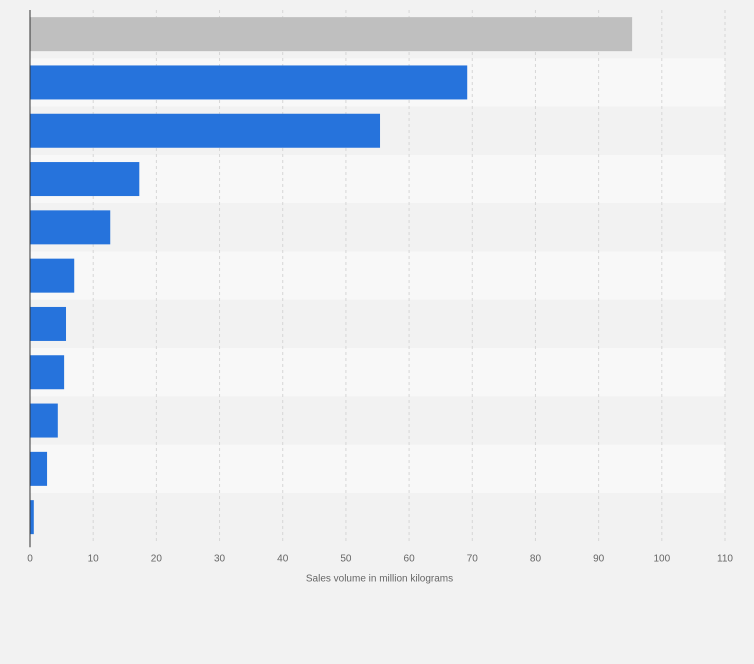 The width and height of the screenshot is (754, 664). What do you see at coordinates (94, 558) in the screenshot?
I see `x-tick-label: 10` at bounding box center [94, 558].